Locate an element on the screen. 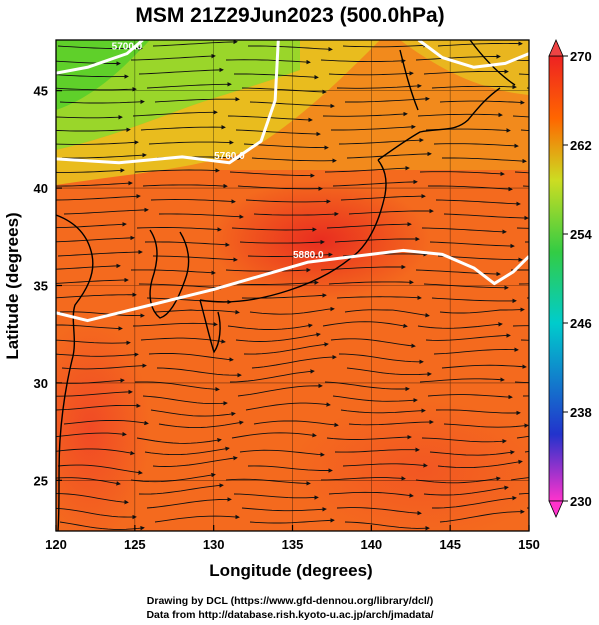 The width and height of the screenshot is (599, 625). x-tick-label: 135 is located at coordinates (293, 544).